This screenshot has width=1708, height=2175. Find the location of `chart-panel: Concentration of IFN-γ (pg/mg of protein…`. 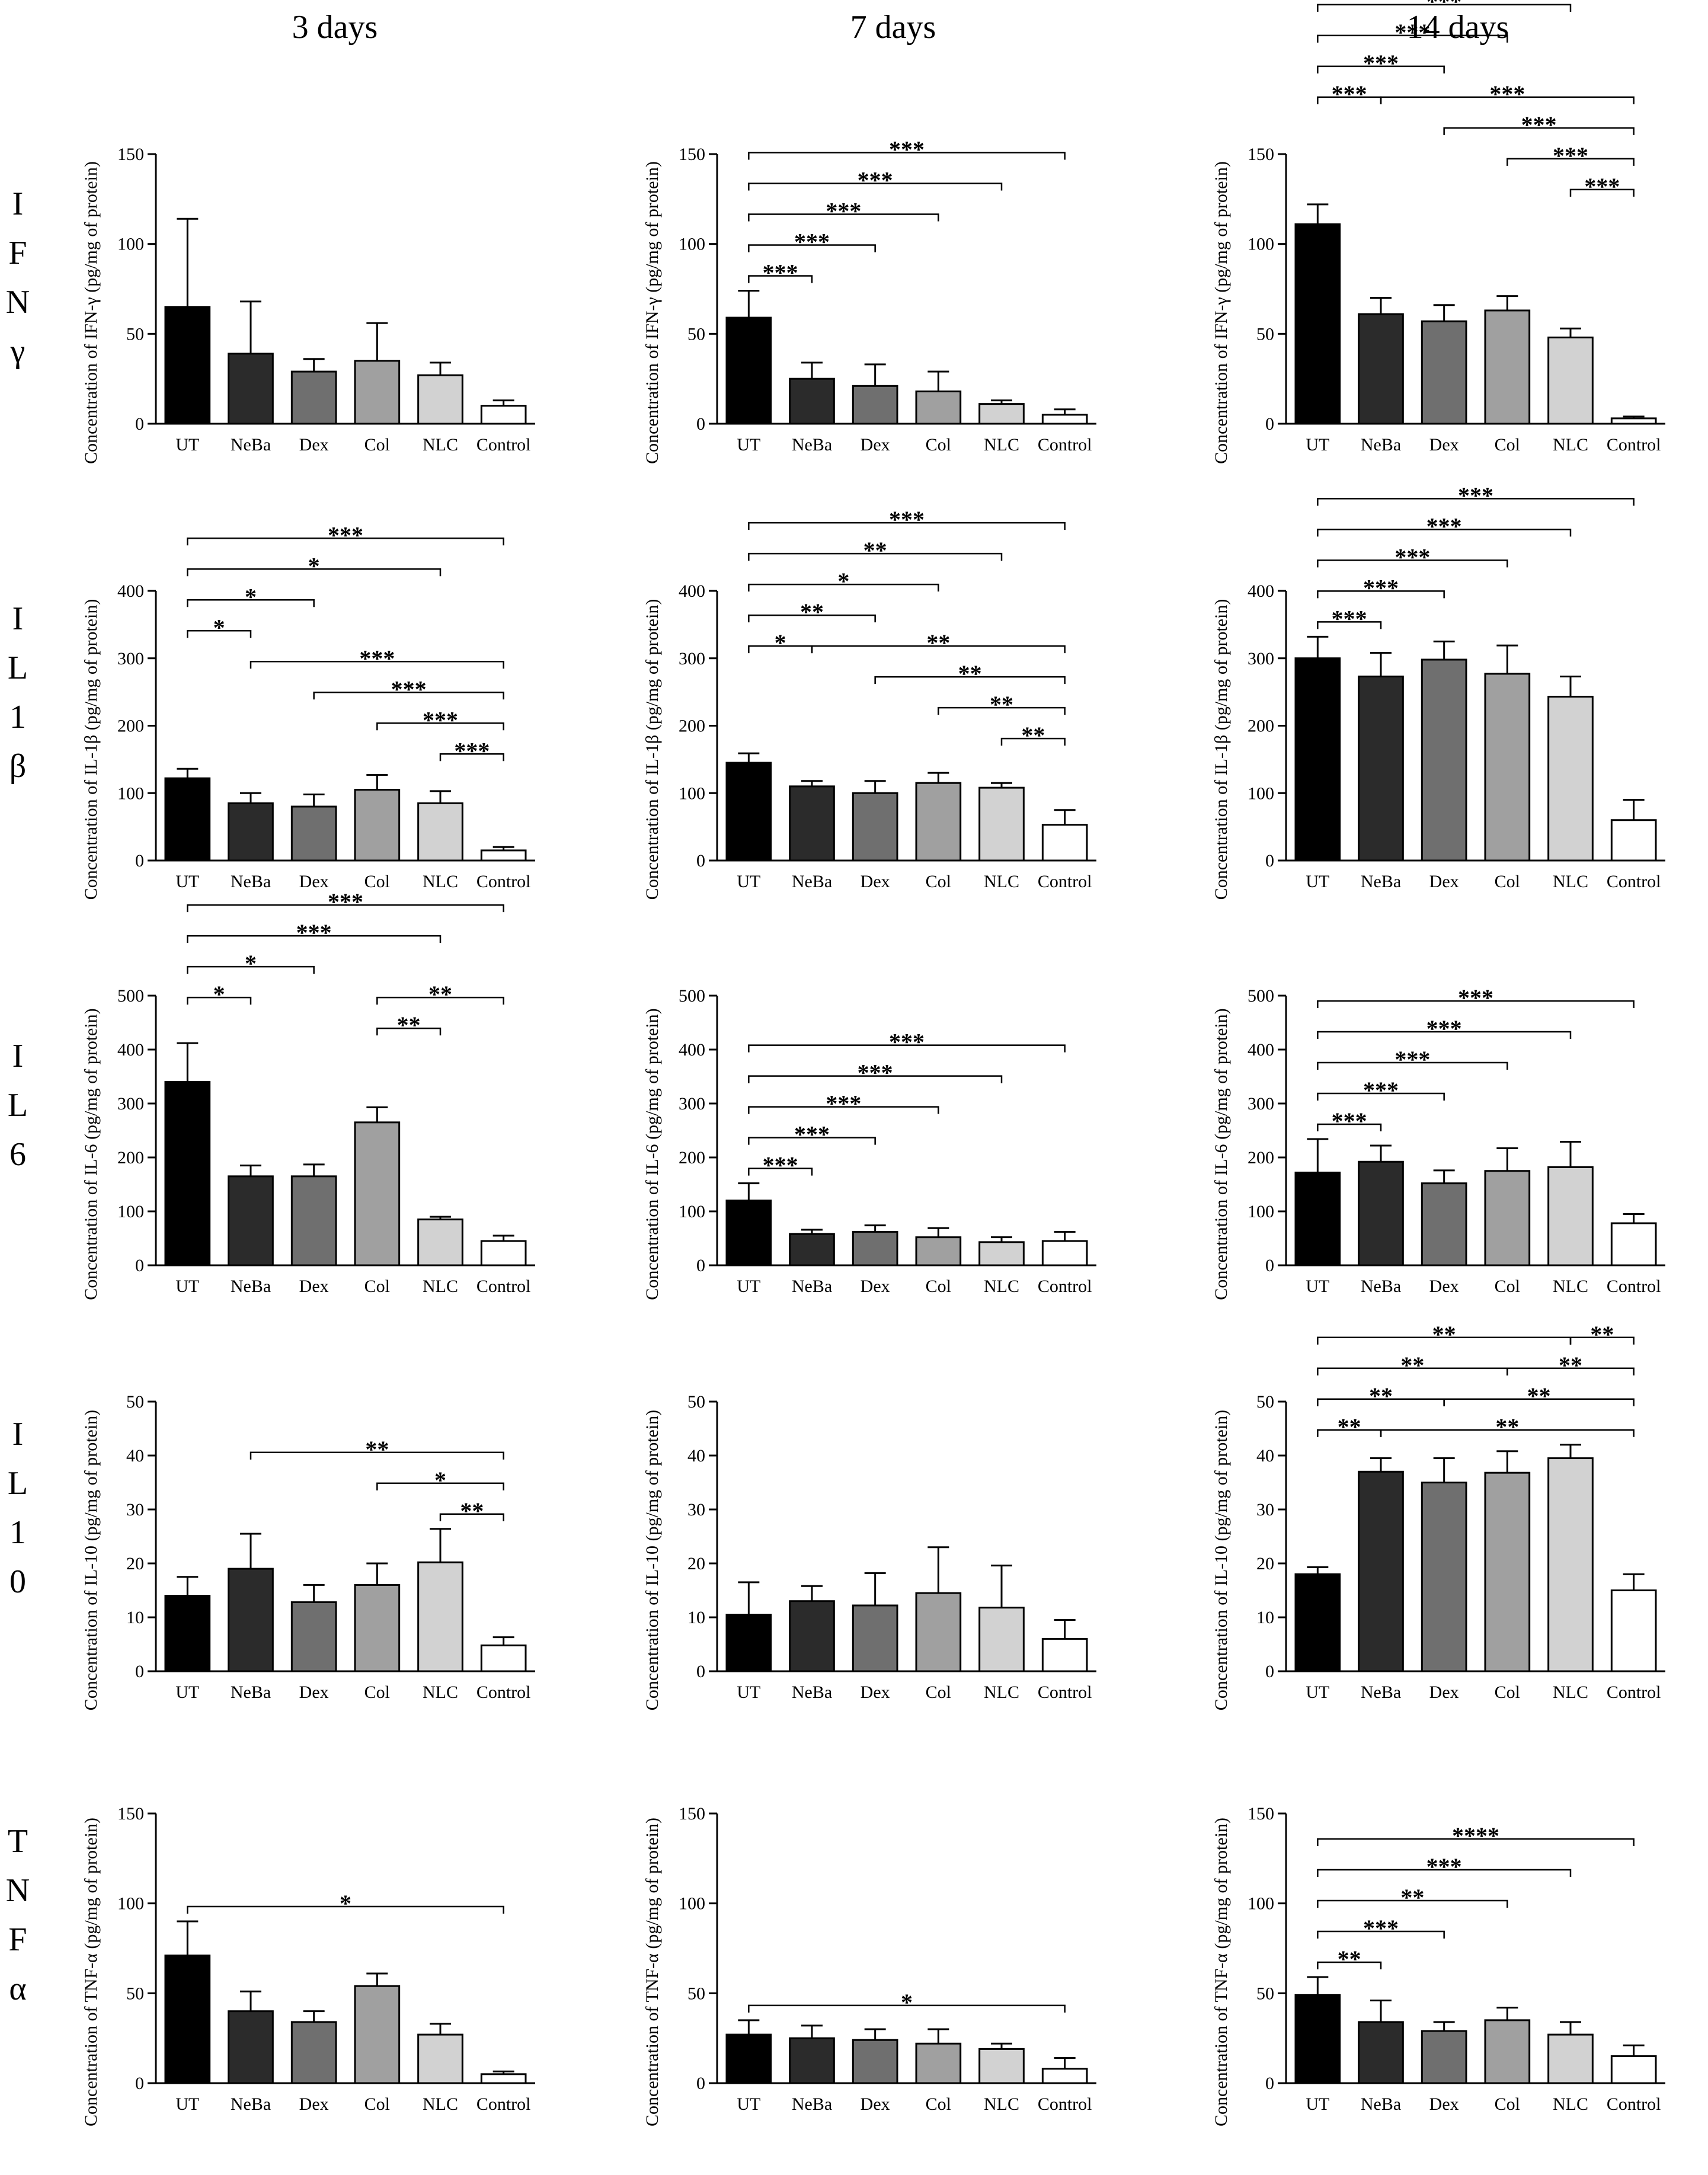

chart-panel: Concentration of IFN-γ (pg/mg of protein… is located at coordinates (308, 304).